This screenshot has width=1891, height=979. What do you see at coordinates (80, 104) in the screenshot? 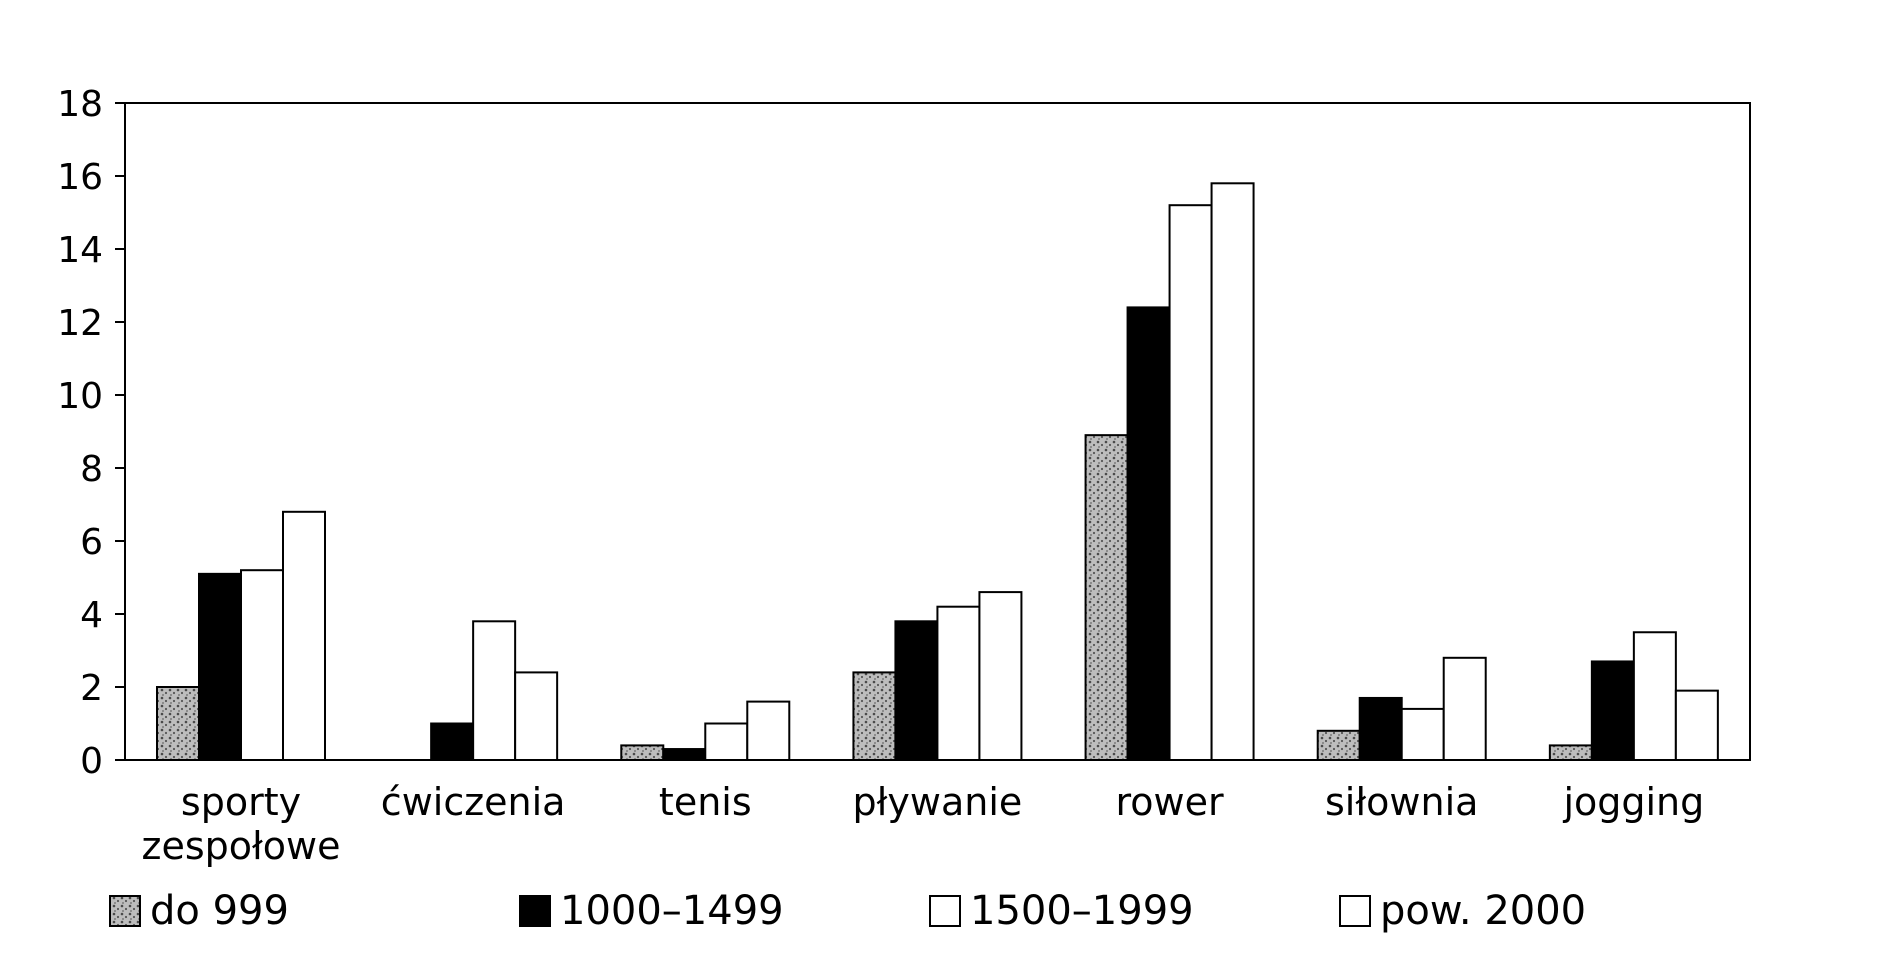
I see `y-tick-label: 18` at bounding box center [80, 104].